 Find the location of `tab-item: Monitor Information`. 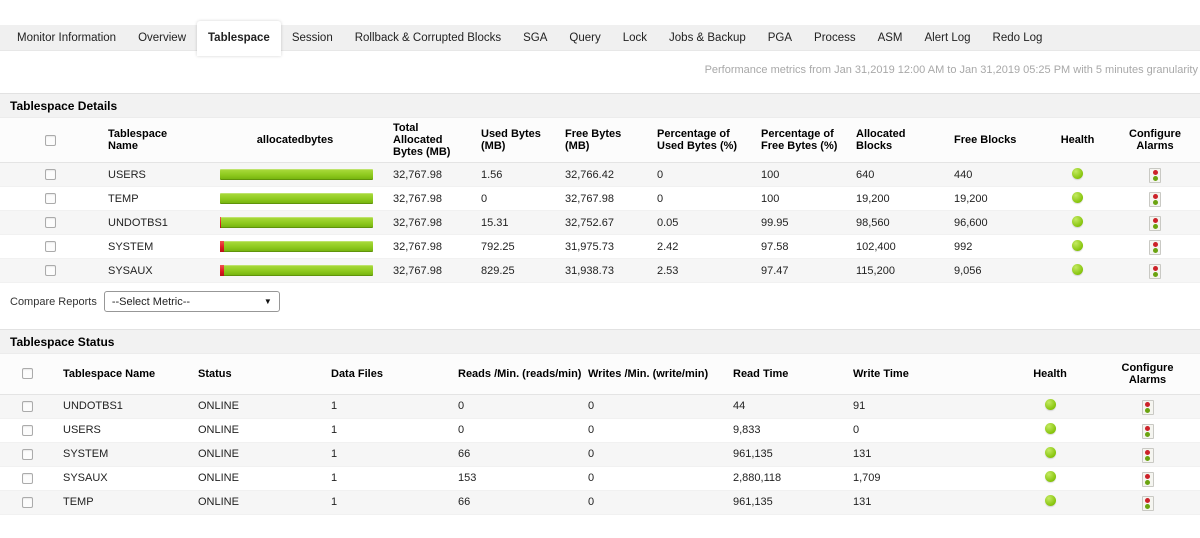

tab-item: Monitor Information is located at coordinates (67, 38).